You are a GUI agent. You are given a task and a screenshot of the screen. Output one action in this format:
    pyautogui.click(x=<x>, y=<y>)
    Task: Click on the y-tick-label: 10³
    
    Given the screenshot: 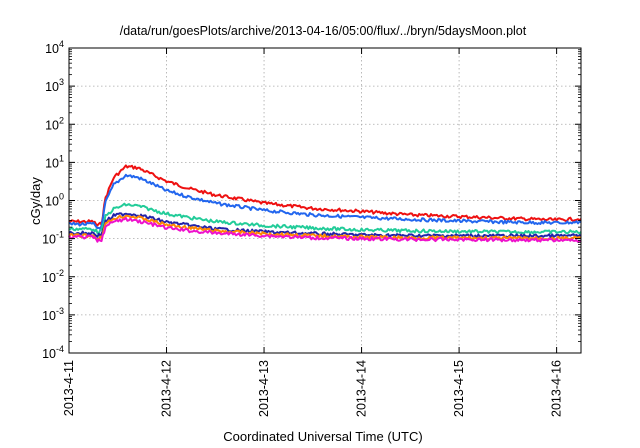 What is the action you would take?
    pyautogui.click(x=54, y=85)
    